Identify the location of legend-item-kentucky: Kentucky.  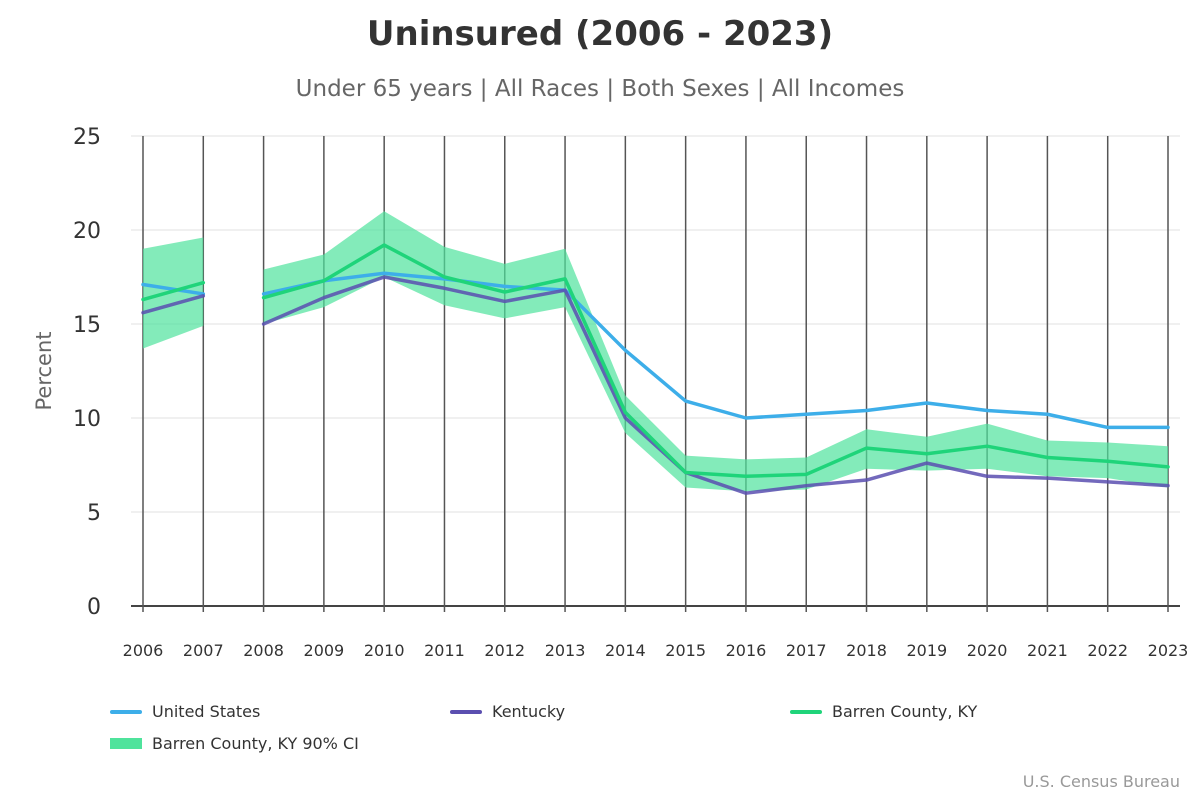
(507, 711).